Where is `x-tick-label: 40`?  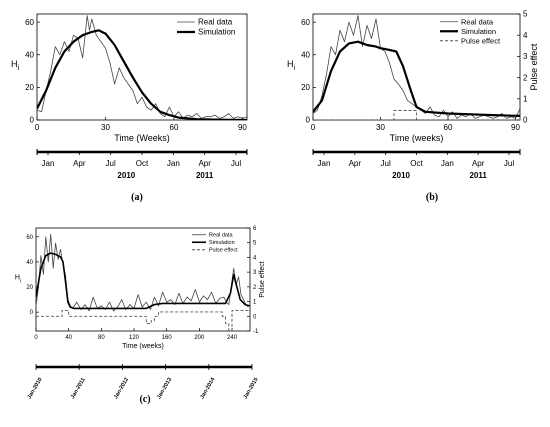
x-tick-label: 40 is located at coordinates (68, 338).